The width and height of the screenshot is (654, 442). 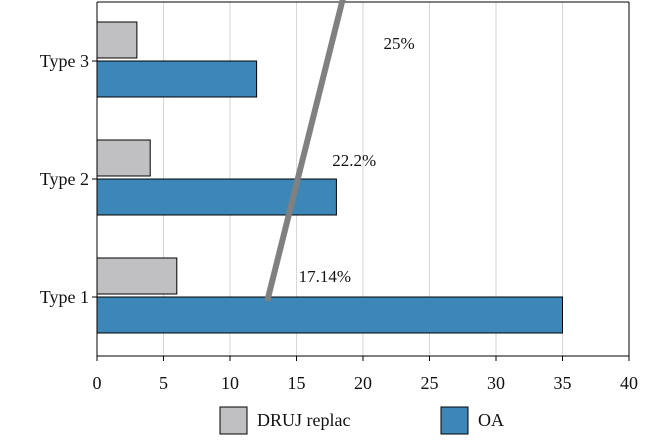 I want to click on x-tick-label: 40, so click(x=629, y=383).